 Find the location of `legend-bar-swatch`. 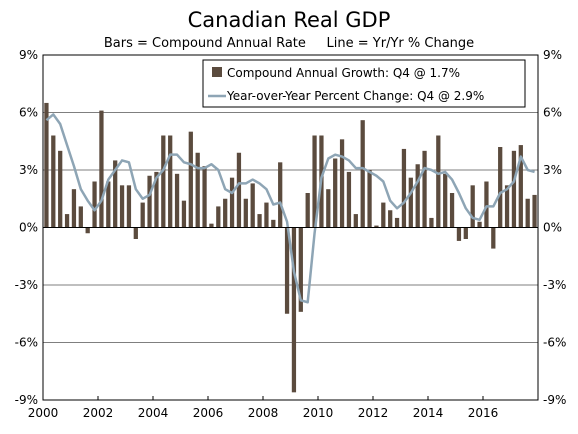

legend-bar-swatch is located at coordinates (217, 72).